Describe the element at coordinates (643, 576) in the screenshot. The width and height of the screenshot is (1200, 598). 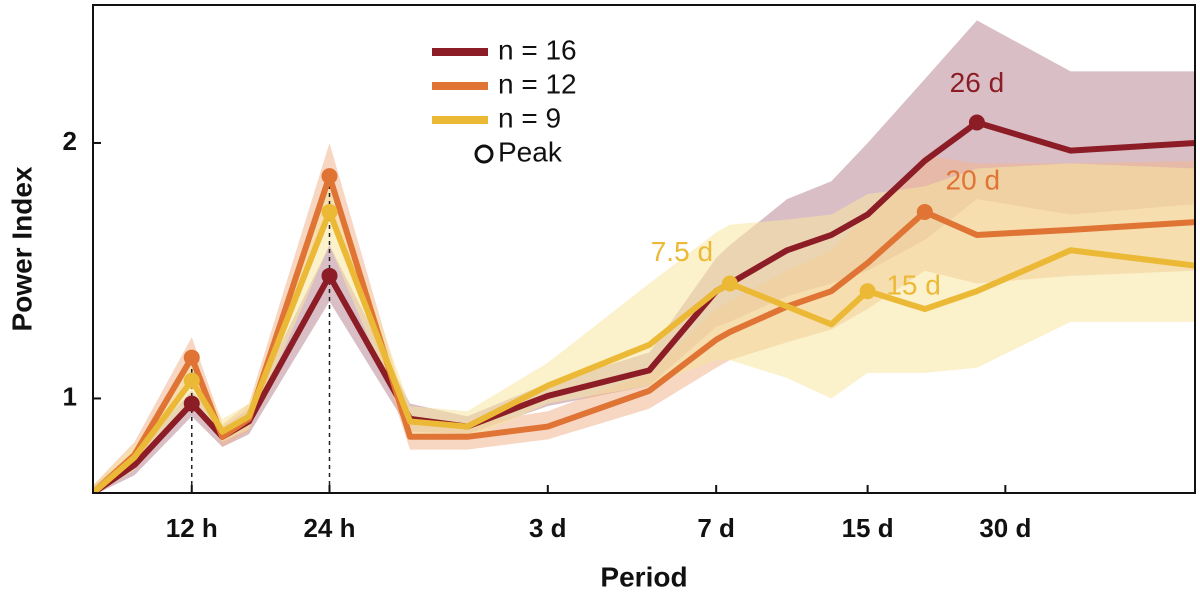
I see `x-axis-title: Period` at that location.